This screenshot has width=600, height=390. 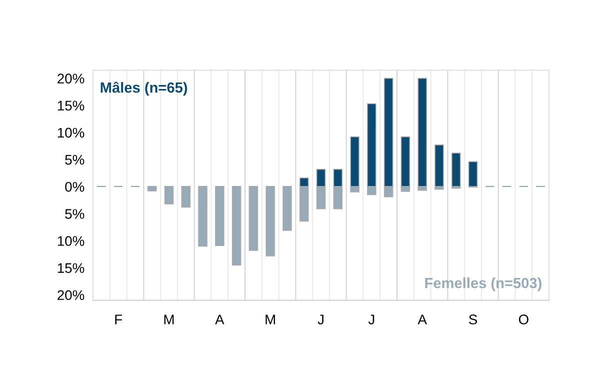 I want to click on x-tick-label: O, so click(x=523, y=319).